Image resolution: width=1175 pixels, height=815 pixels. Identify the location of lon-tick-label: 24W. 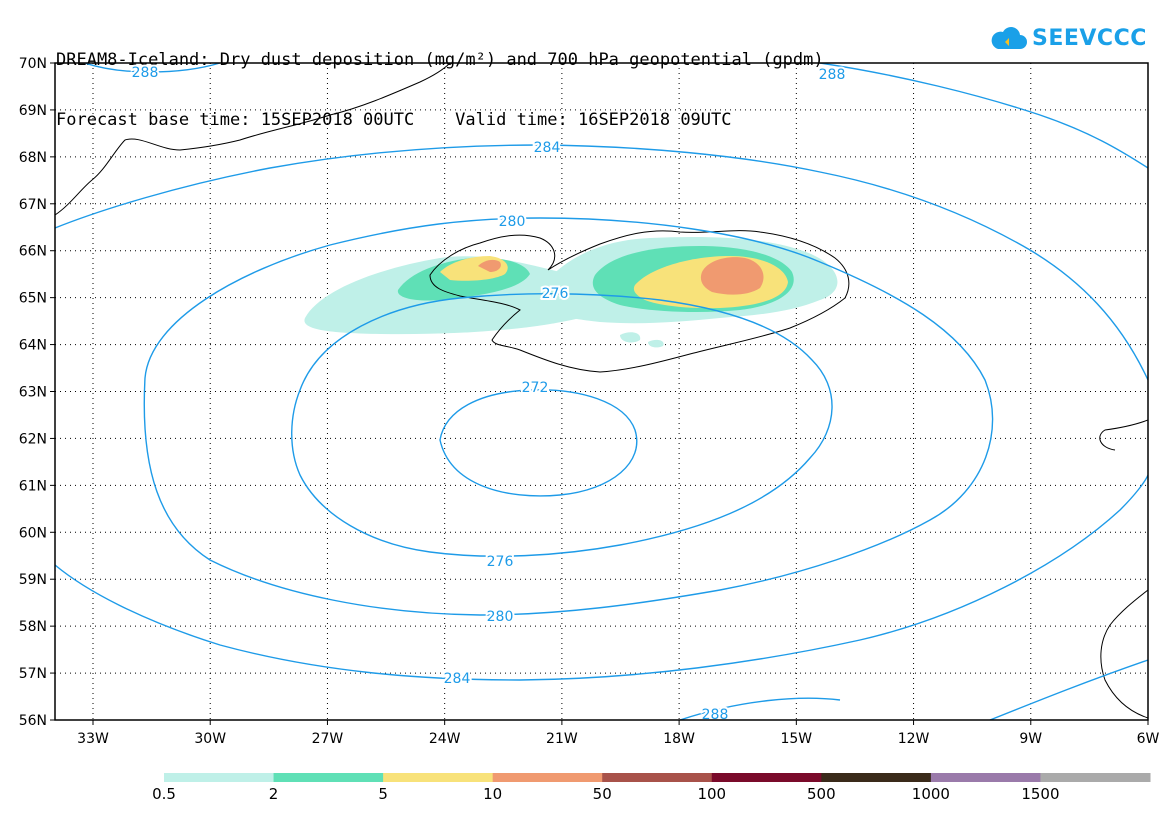
(445, 739).